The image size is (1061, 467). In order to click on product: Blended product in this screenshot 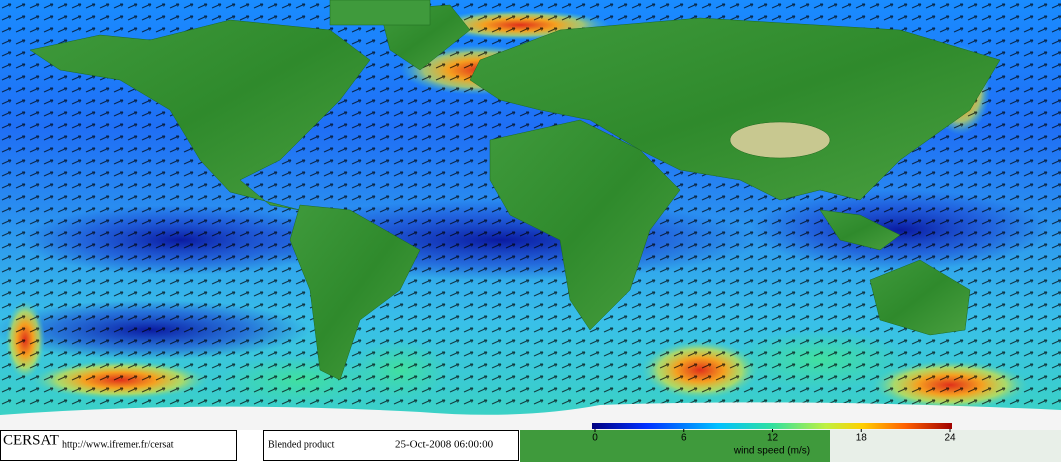, I will do `click(301, 444)`.